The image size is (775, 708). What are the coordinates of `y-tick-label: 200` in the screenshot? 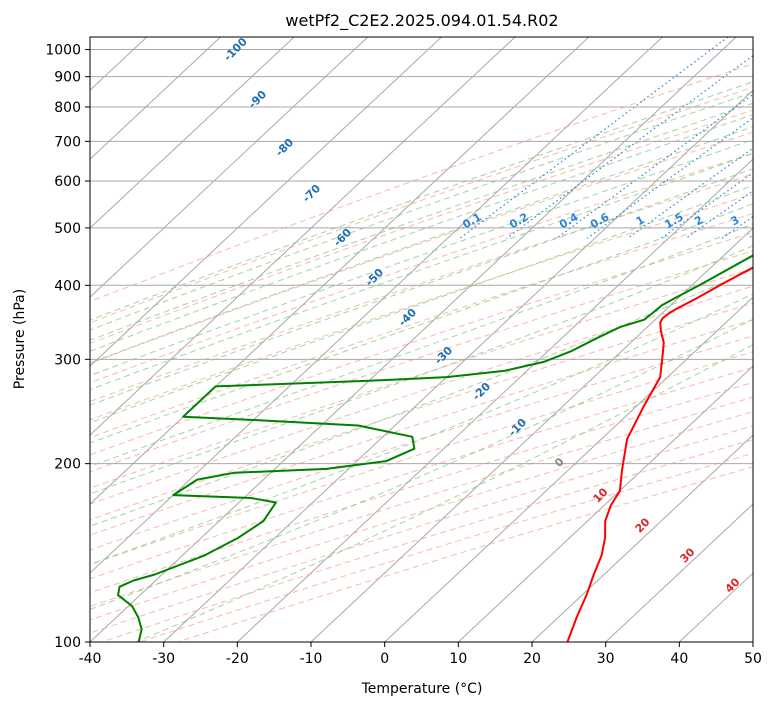 It's located at (67, 465).